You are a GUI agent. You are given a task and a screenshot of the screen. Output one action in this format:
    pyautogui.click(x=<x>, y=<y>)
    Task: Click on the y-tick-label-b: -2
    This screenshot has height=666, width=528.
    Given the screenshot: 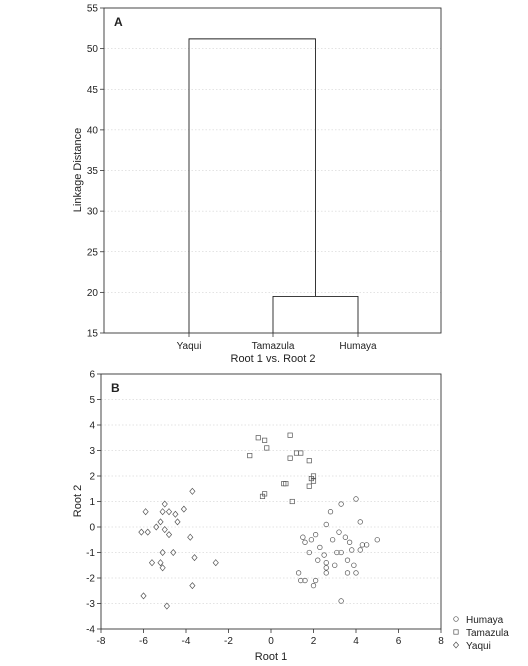 What is the action you would take?
    pyautogui.click(x=90, y=579)
    